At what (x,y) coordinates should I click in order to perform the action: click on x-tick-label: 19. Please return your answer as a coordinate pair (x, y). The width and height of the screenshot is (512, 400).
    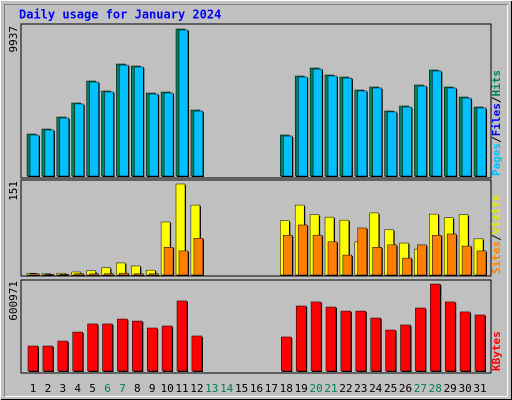
    Looking at the image, I should click on (301, 388).